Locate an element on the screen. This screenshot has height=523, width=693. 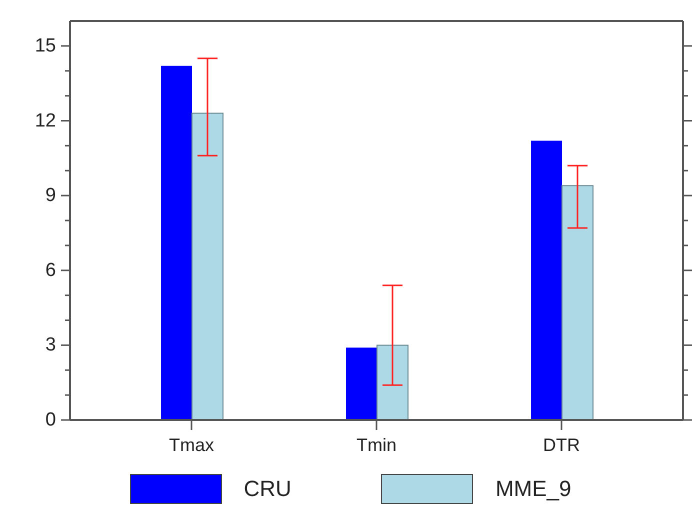
y-tick-label: 6 is located at coordinates (50, 270).